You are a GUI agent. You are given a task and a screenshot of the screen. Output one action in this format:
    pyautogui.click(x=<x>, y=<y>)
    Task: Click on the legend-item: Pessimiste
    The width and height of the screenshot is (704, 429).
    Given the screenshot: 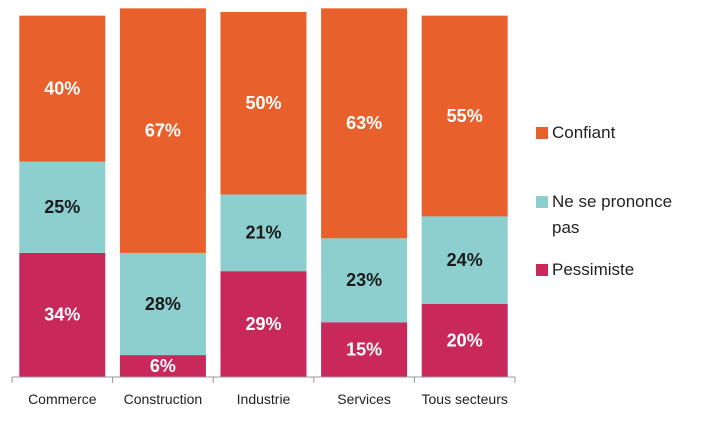 What is the action you would take?
    pyautogui.click(x=620, y=270)
    